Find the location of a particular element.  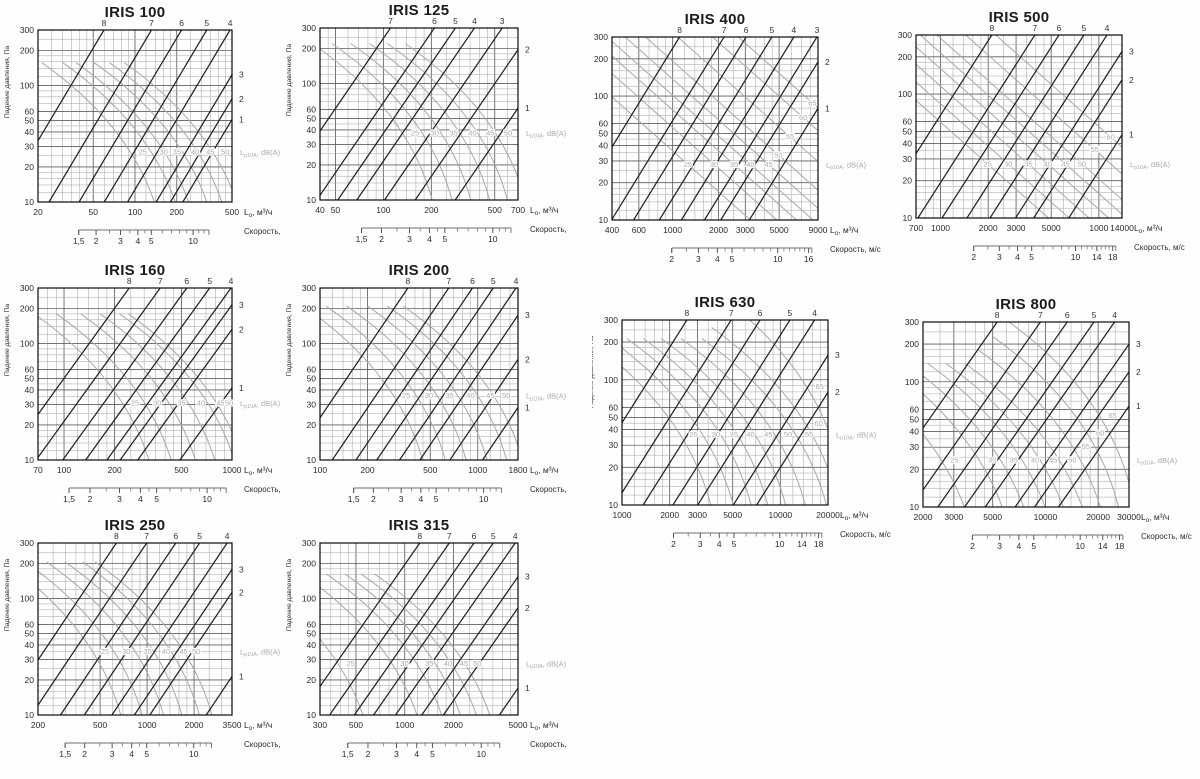

chart-title: IRIS 500 is located at coordinates (1019, 17).